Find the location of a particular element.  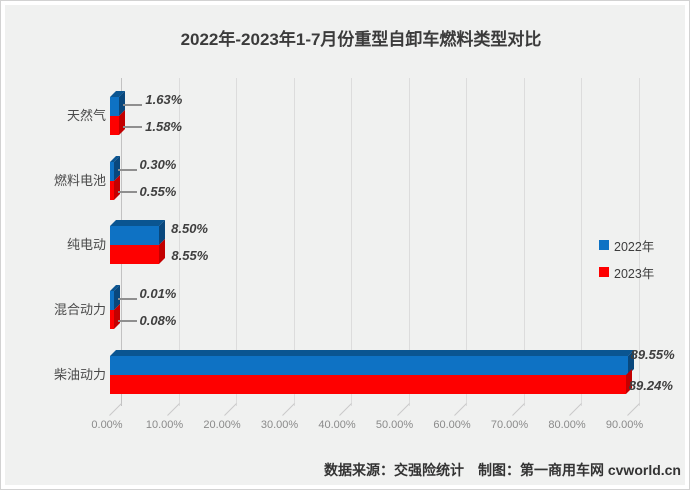

x-axis-label: 30.00% is located at coordinates (279, 425).